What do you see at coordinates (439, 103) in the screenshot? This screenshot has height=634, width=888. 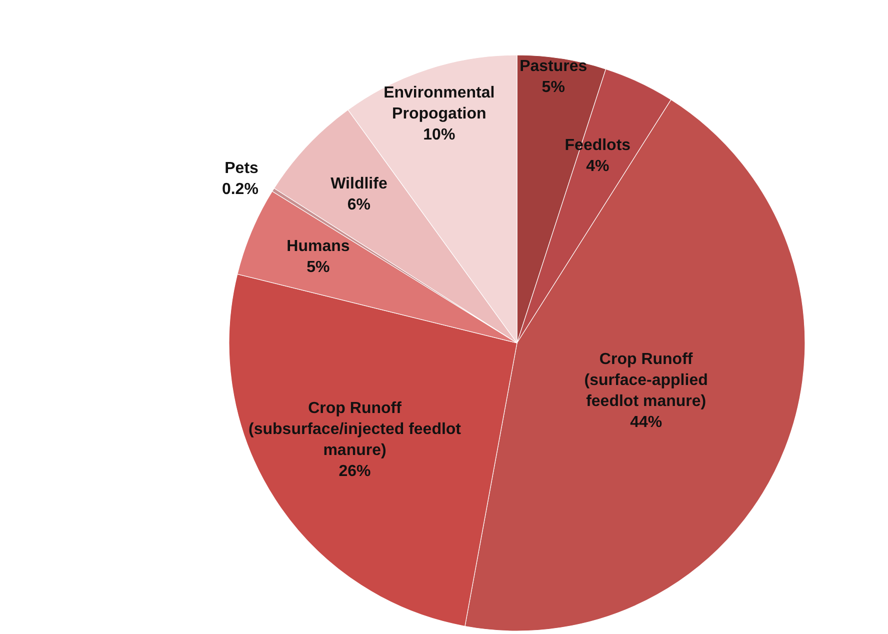 I see `slice-label: Environmental Propogation` at bounding box center [439, 103].